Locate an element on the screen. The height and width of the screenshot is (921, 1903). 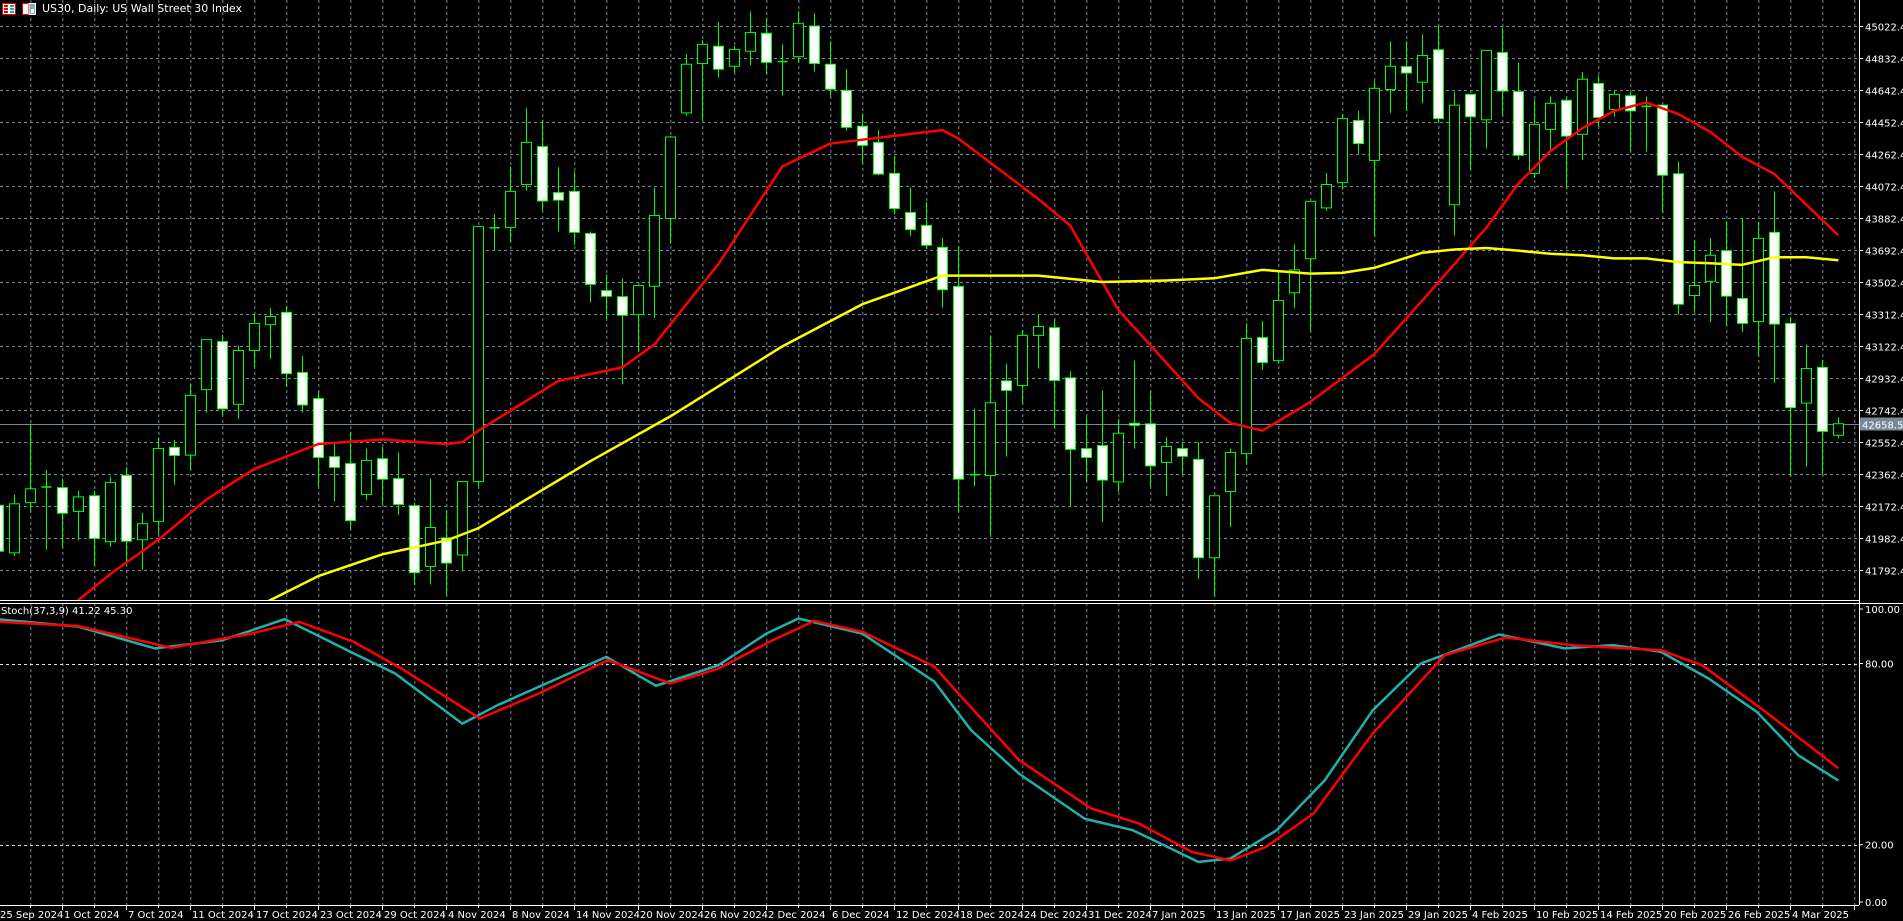
date-label: 12 Dec 2024 is located at coordinates (928, 915).